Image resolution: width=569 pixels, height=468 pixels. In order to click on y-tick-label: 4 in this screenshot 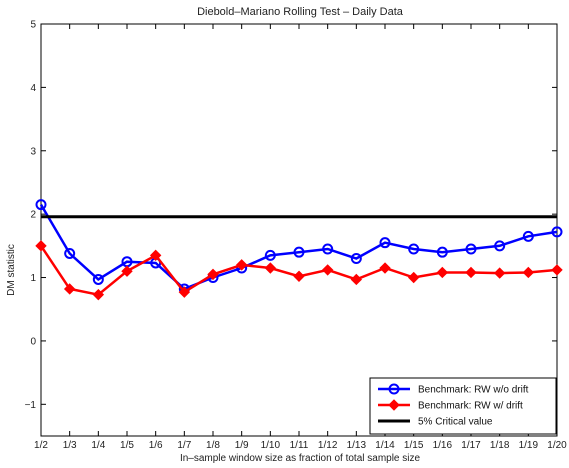, I will do `click(33, 88)`.